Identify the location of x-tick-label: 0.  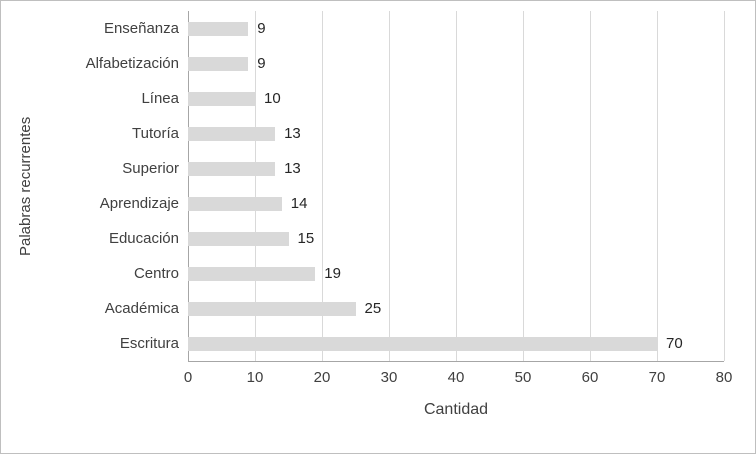
(188, 377).